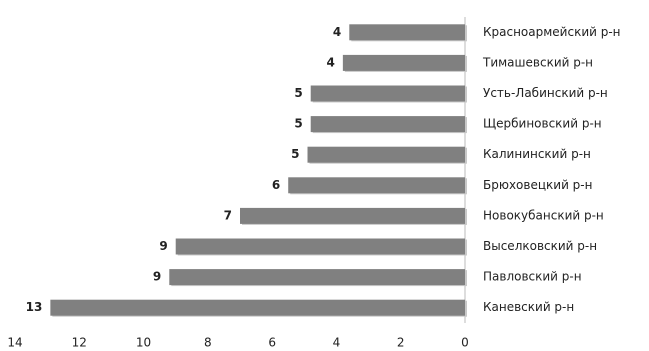  I want to click on x-tick-label: 14, so click(14, 343).